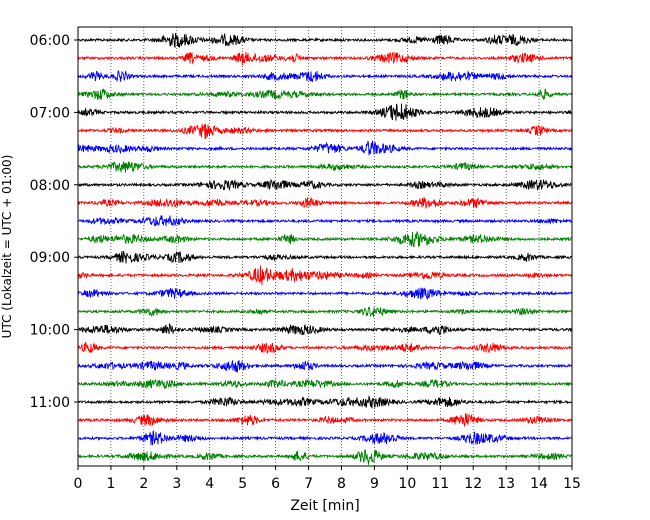 The height and width of the screenshot is (520, 650). Describe the element at coordinates (327, 479) in the screenshot. I see `x-axis-ticks: 0 1 2 3 4 5 6 7 8 9 10 11 12 13 14 15` at that location.